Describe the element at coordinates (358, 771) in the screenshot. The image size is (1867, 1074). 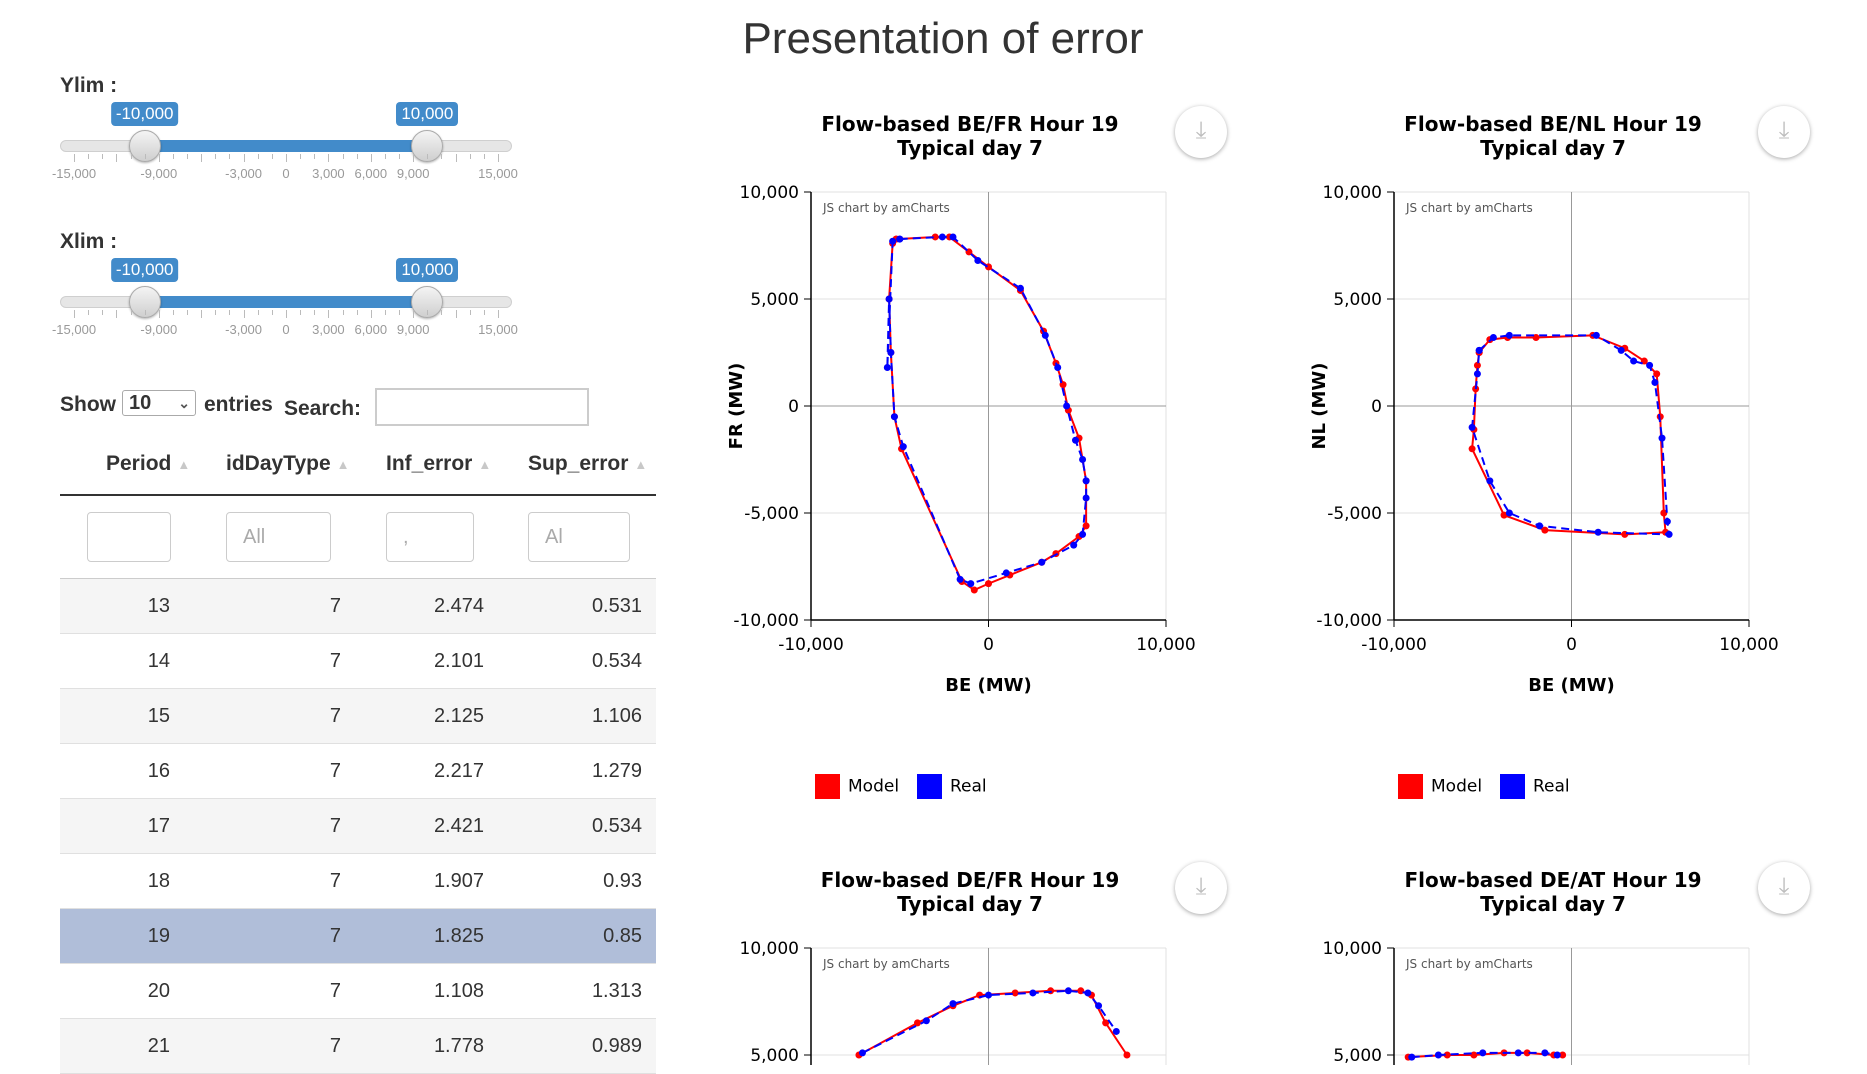
I see `table-row: 16 7 2.217 1.279` at that location.